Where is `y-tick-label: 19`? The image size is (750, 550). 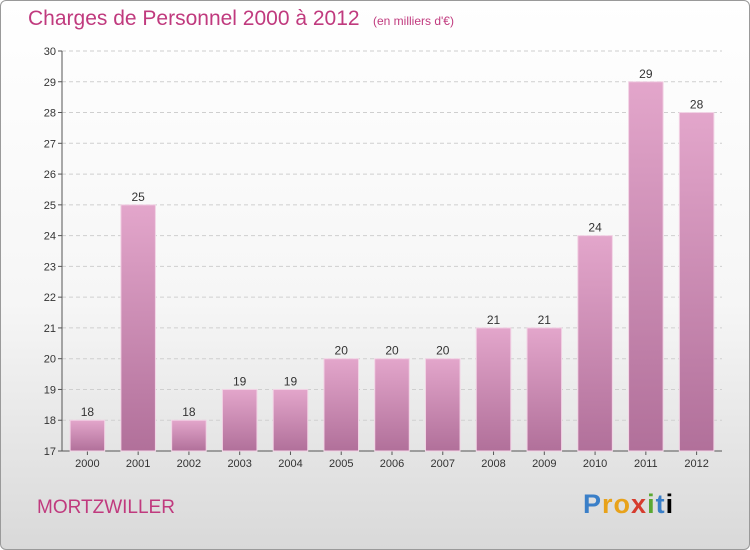
y-tick-label: 19 is located at coordinates (50, 390).